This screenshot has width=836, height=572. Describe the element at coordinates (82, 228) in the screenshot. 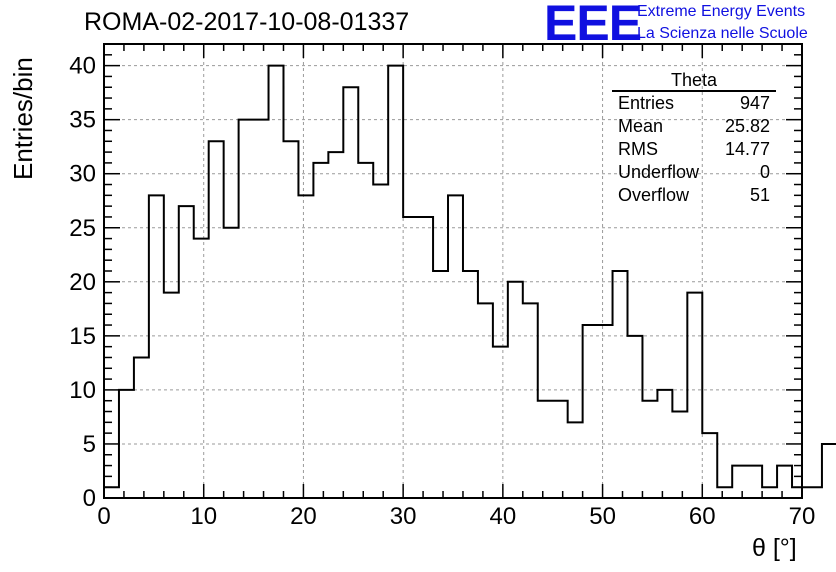

I see `y-tick-label: 25` at that location.